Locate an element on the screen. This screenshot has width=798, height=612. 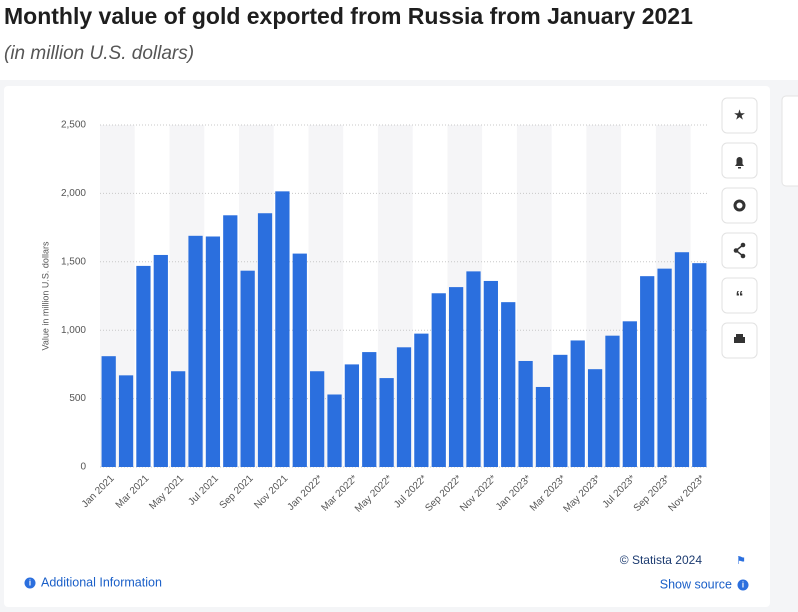
toolbar: ★ “ is located at coordinates (739, 228).